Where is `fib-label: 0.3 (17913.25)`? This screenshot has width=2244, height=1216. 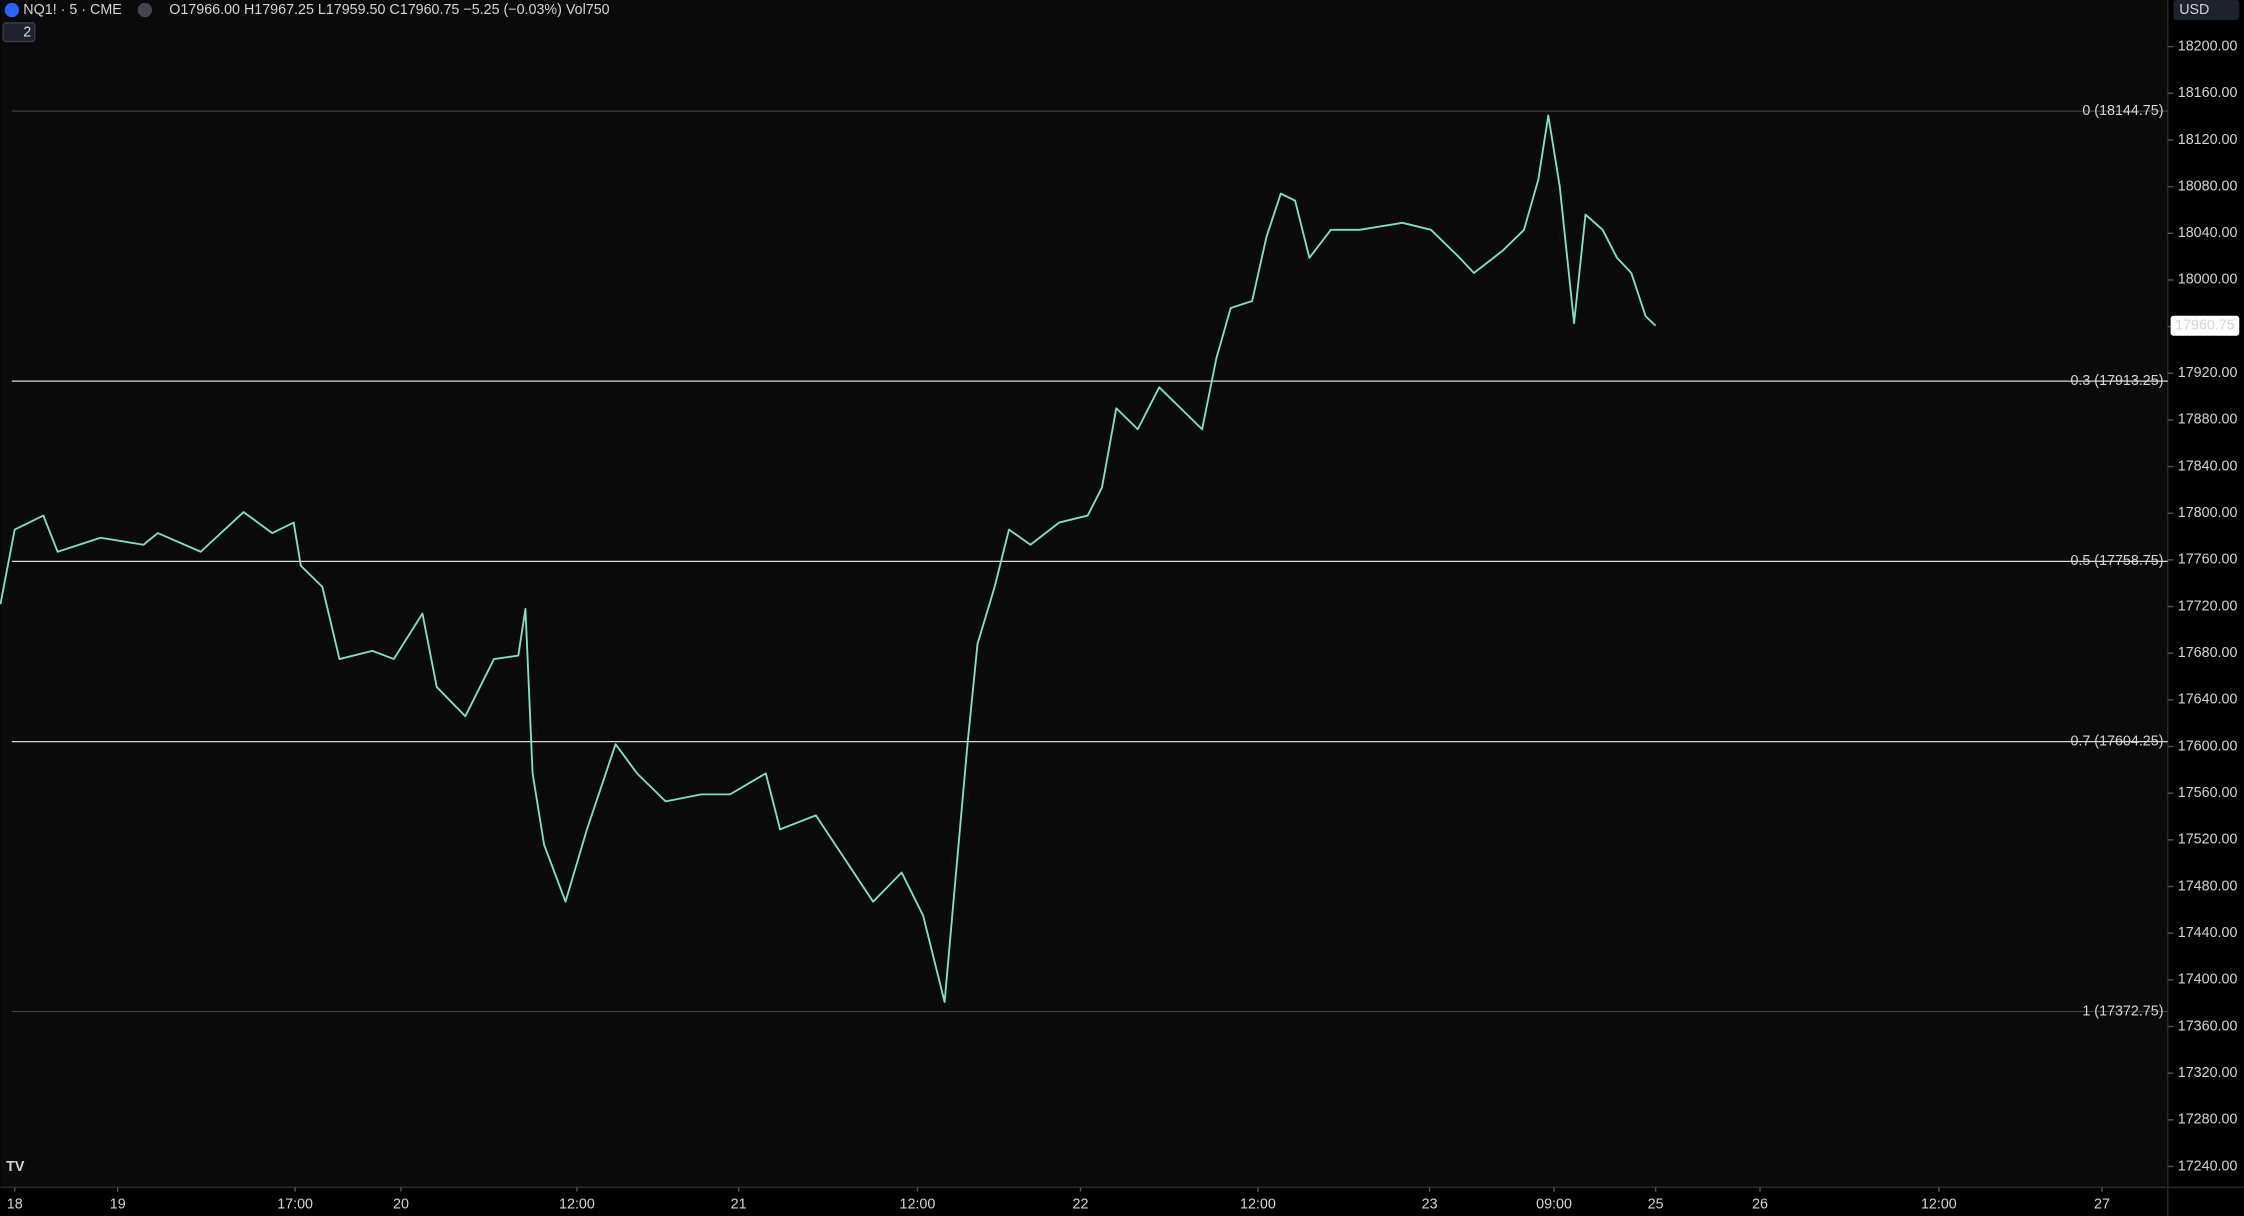
fib-label: 0.3 (17913.25) is located at coordinates (2116, 381).